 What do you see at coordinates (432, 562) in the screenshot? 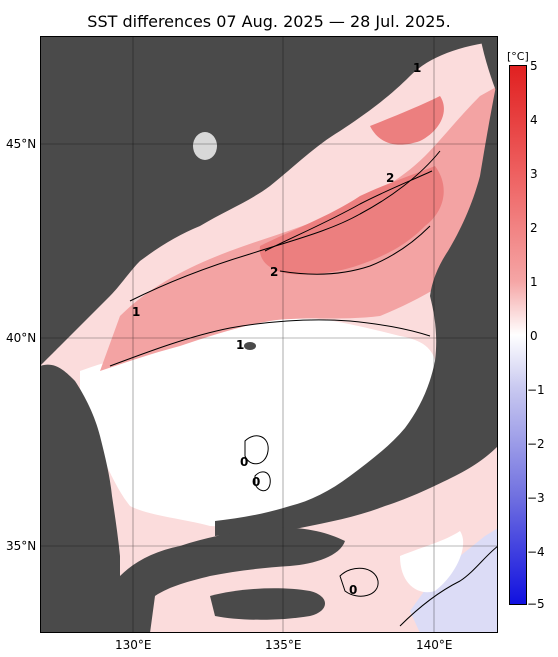
I see `neutral-area-south` at bounding box center [432, 562].